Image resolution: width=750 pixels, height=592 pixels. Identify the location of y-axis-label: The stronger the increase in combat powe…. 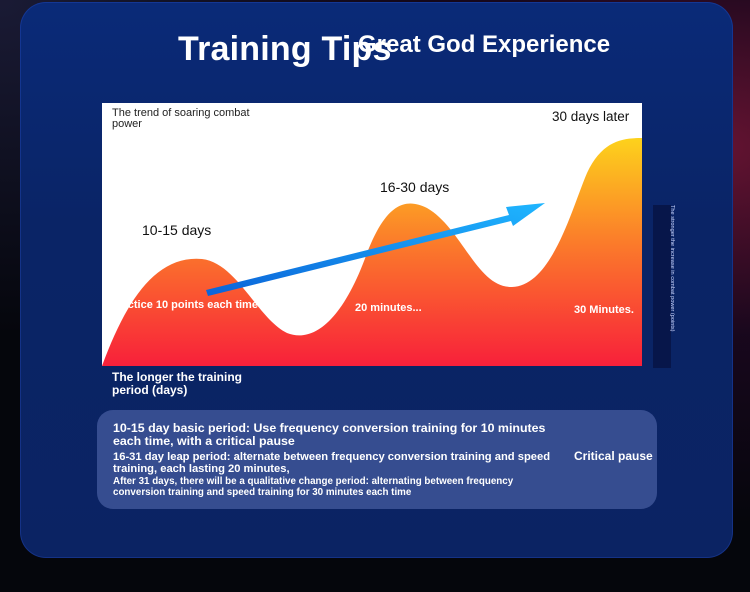
(672, 268).